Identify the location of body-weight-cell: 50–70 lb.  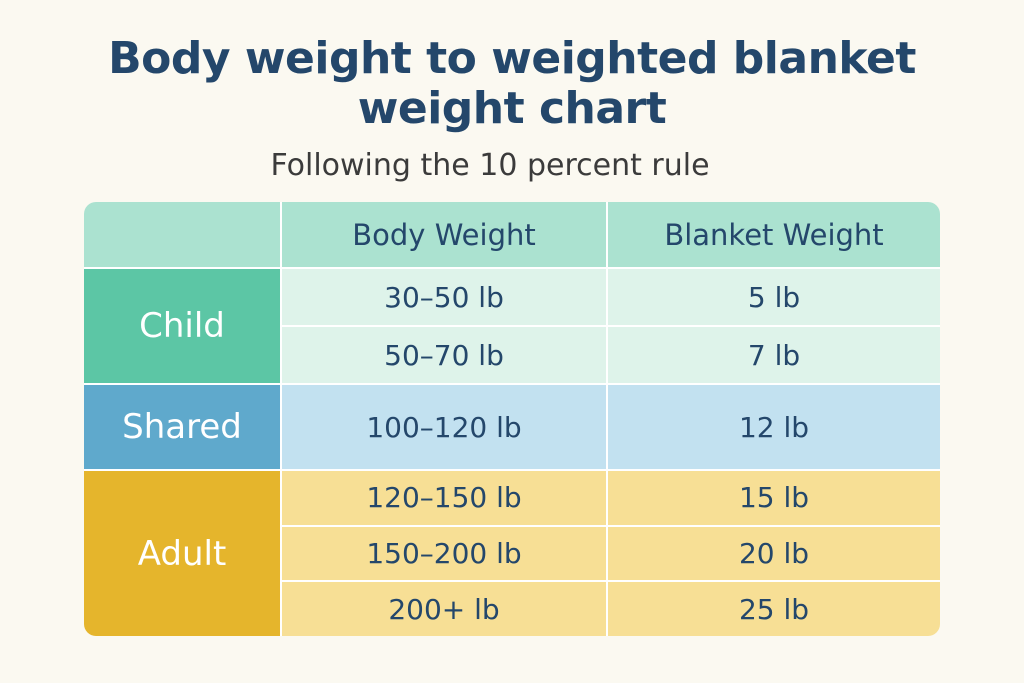
(443, 354).